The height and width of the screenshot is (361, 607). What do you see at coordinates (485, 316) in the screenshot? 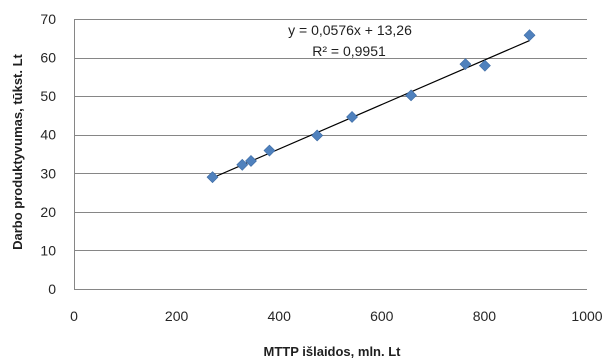
I see `x-tick-label-4: 800` at bounding box center [485, 316].